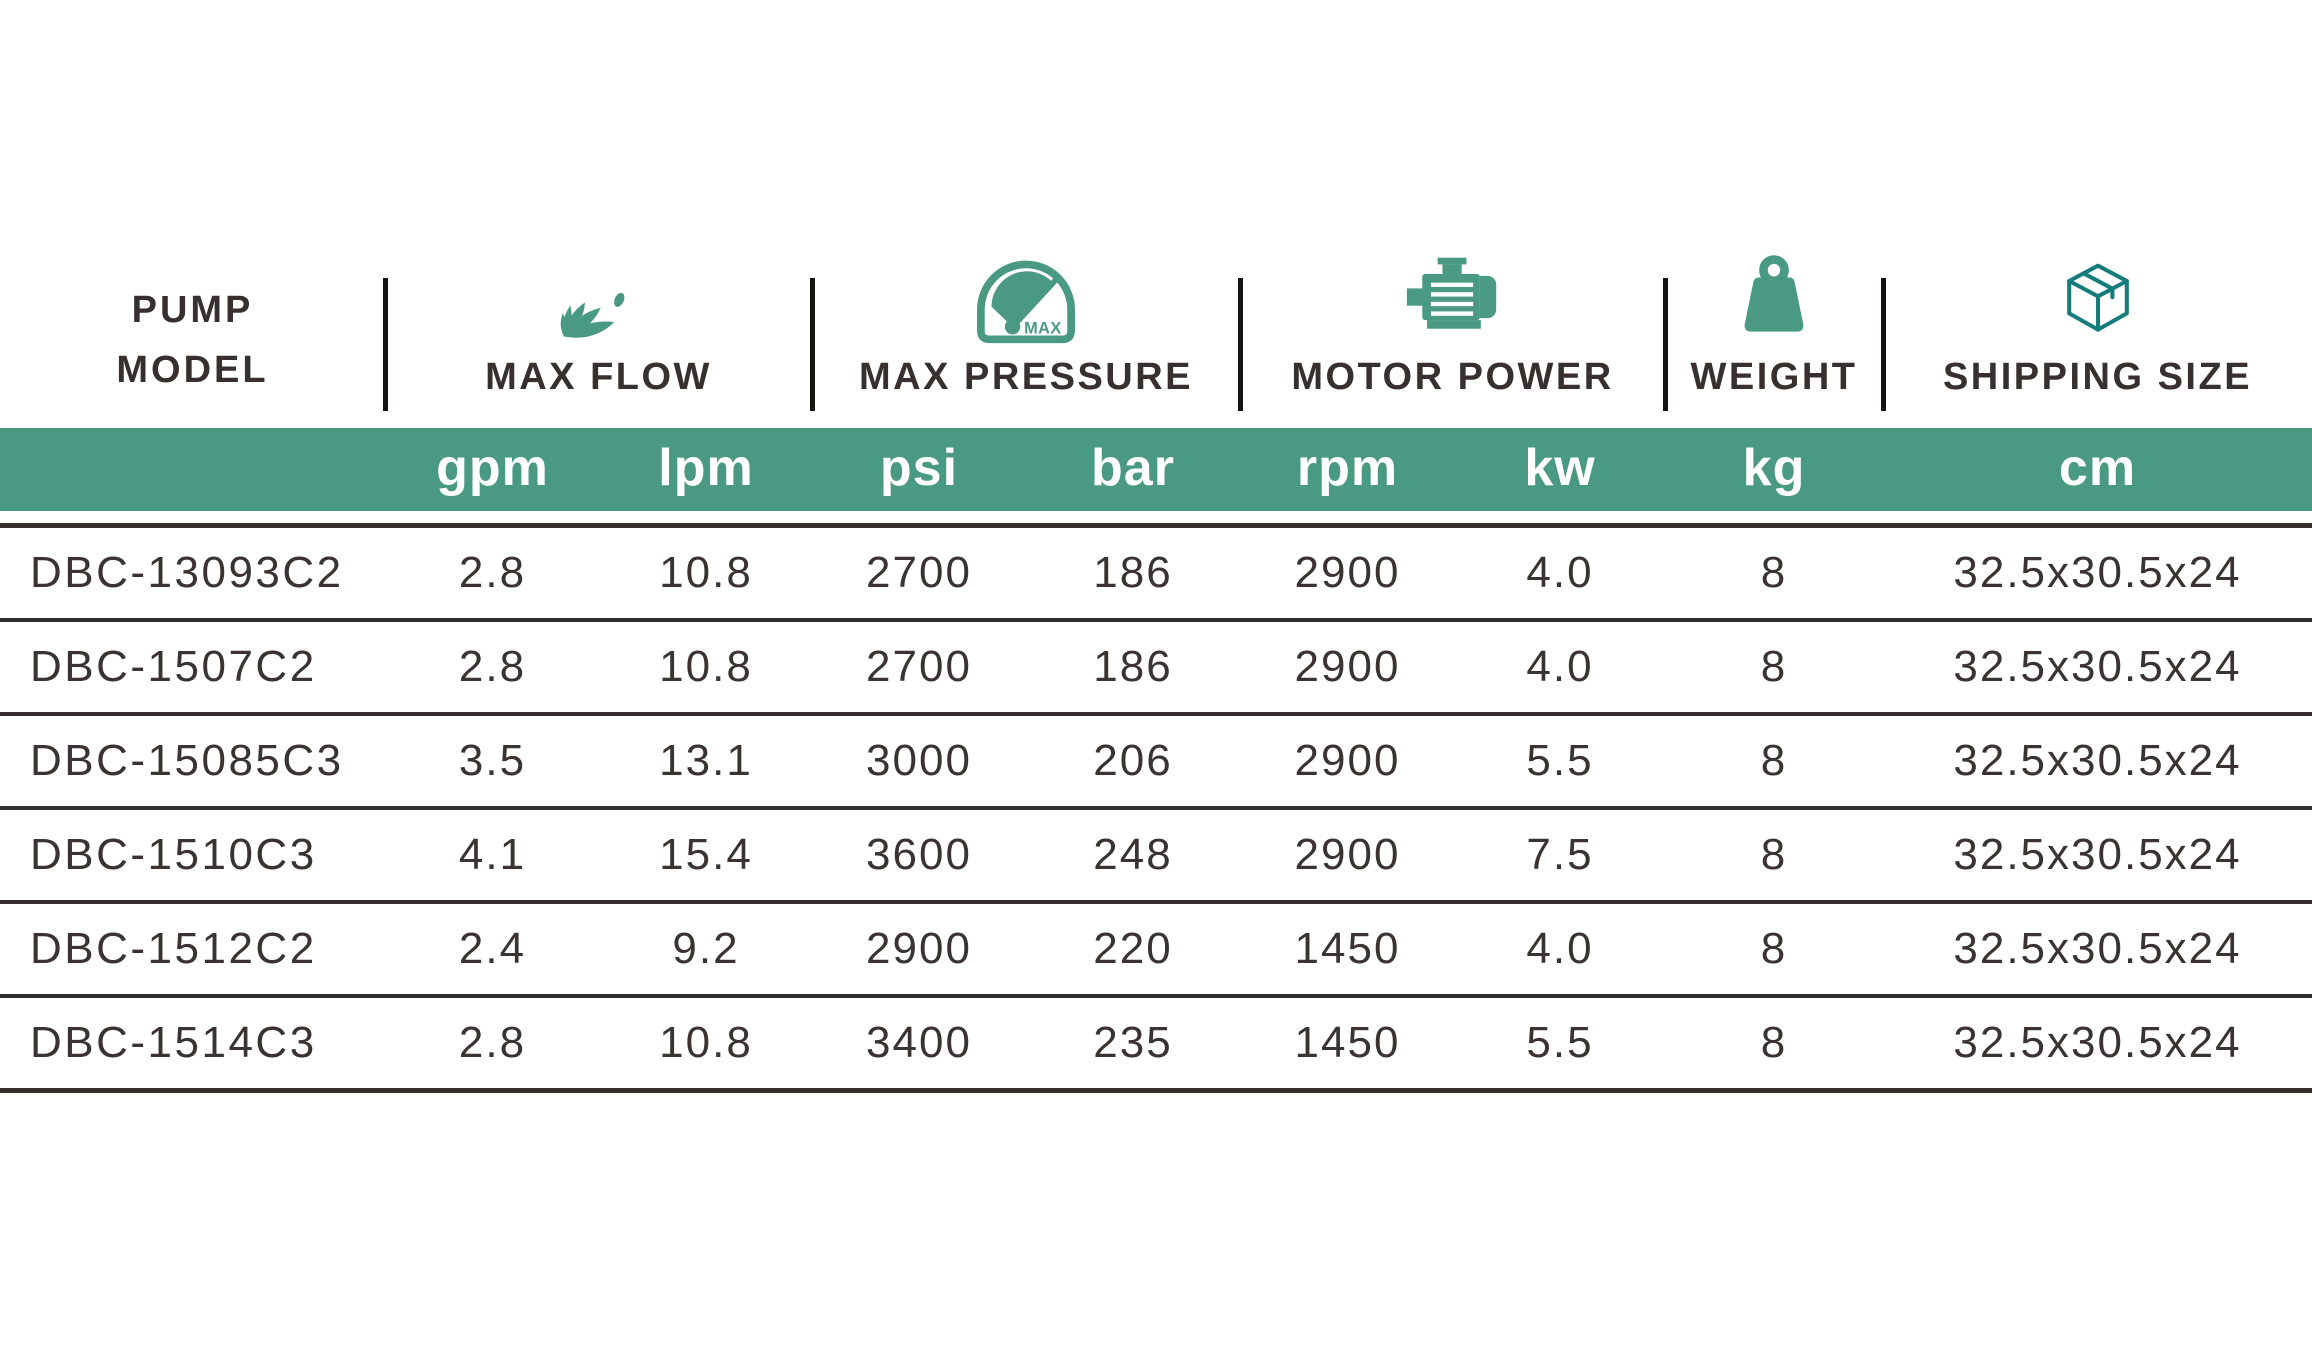  Describe the element at coordinates (1133, 854) in the screenshot. I see `cell-bar: 248` at that location.